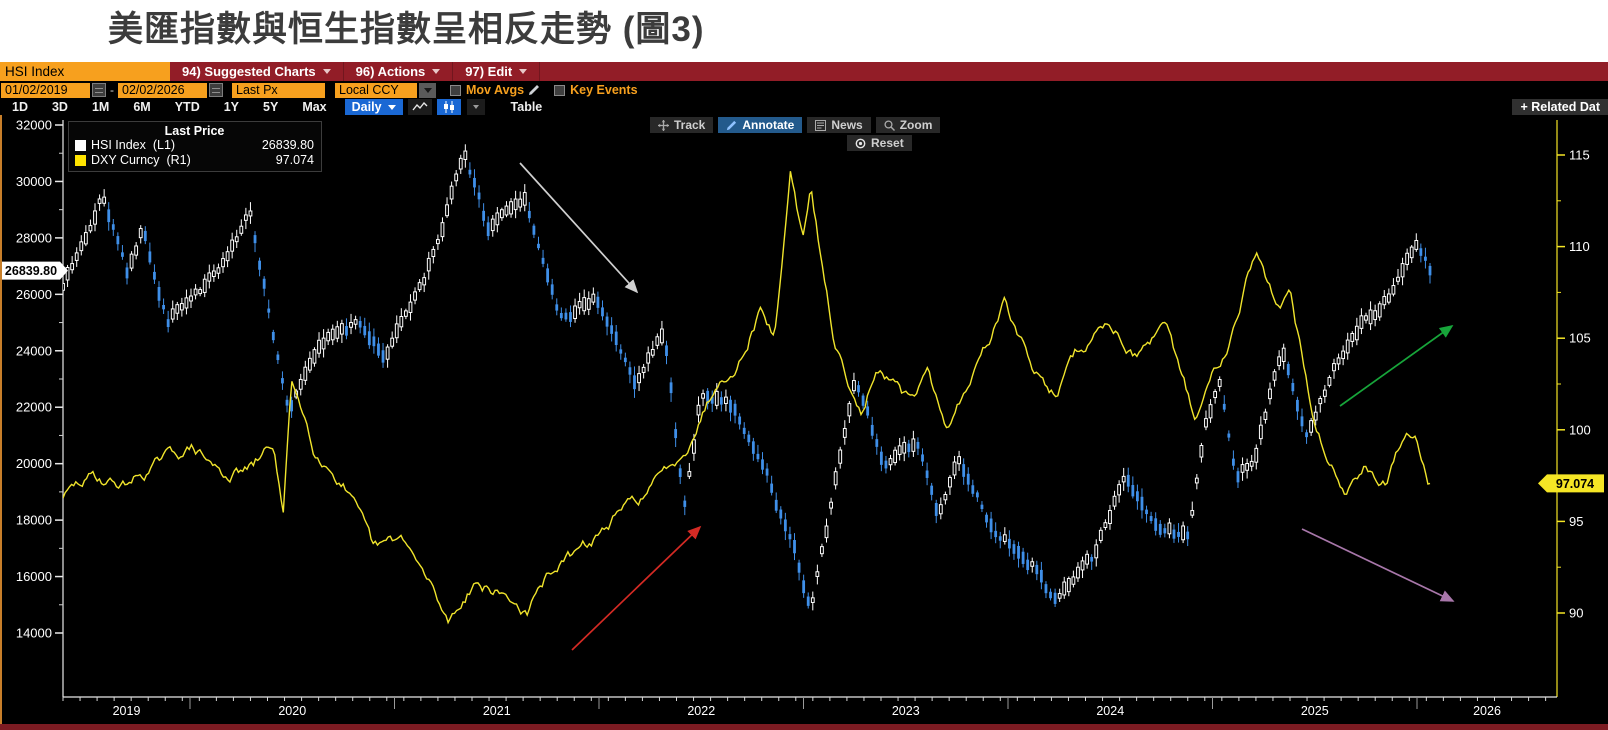  I want to click on left-axis-tick-label: 22000, so click(34, 407).